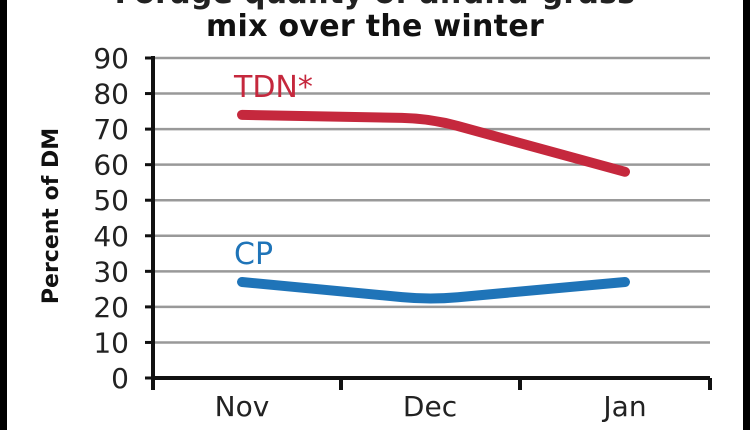  I want to click on series-label-tdn: TDN*, so click(273, 87).